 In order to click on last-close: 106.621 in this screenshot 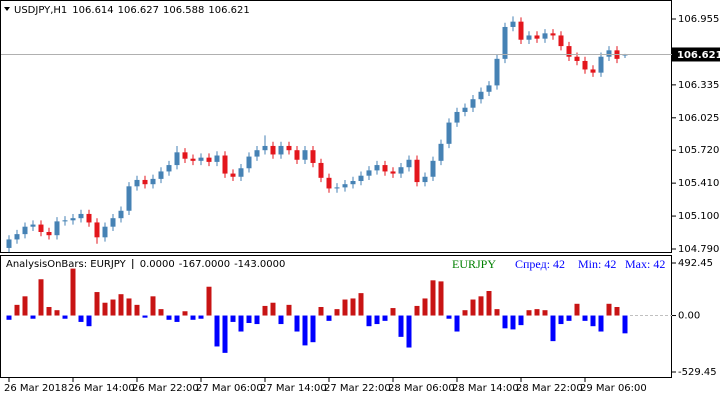, I will do `click(228, 10)`.